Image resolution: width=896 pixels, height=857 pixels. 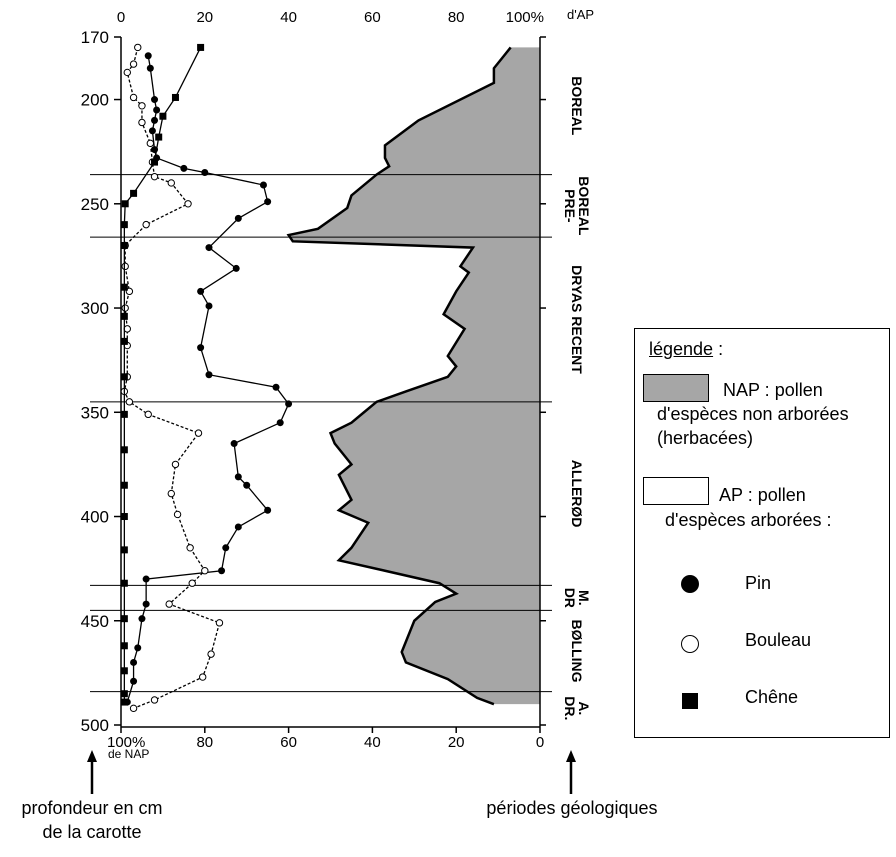 I want to click on chene-label: Chêne, so click(x=772, y=697).